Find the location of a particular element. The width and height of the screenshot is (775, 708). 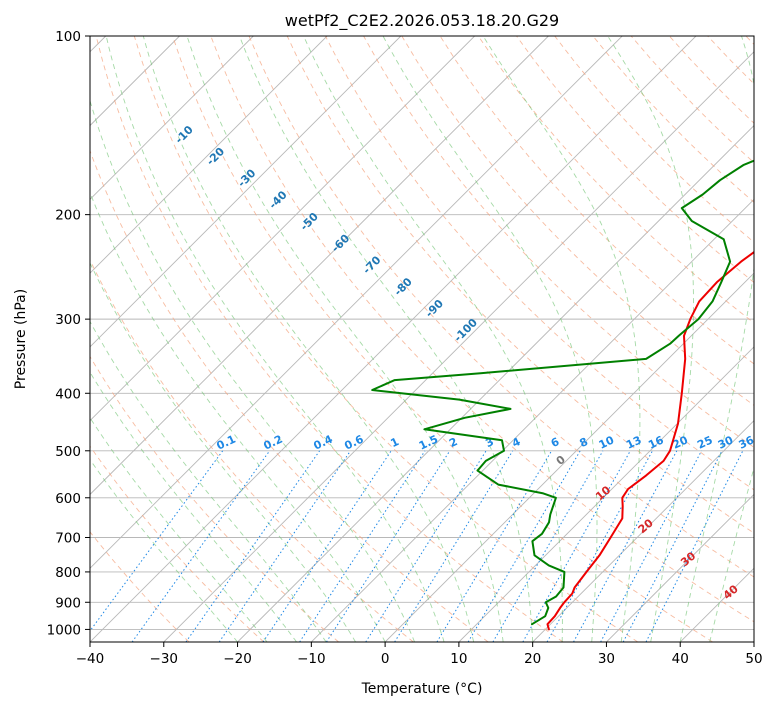

y-tick-label: 600 is located at coordinates (68, 499).